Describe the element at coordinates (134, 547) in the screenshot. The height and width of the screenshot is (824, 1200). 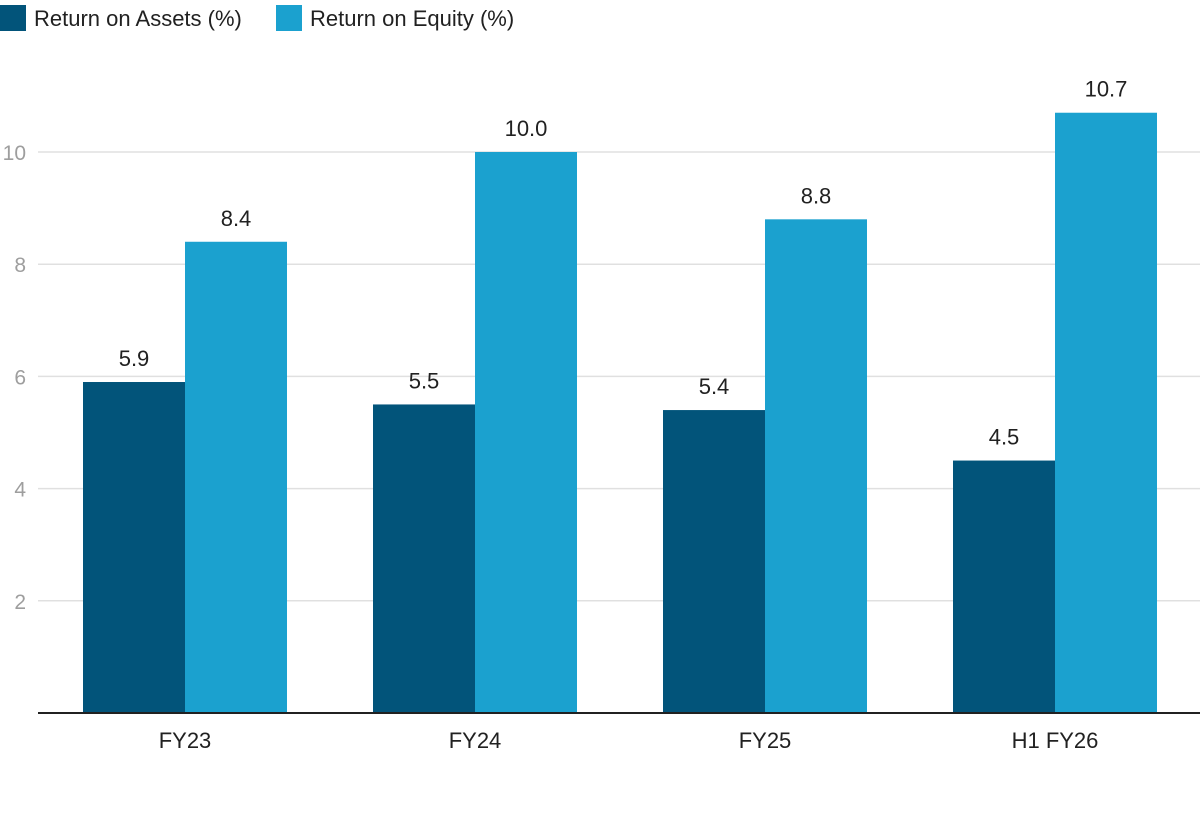
I see `bar-roa-fy23` at that location.